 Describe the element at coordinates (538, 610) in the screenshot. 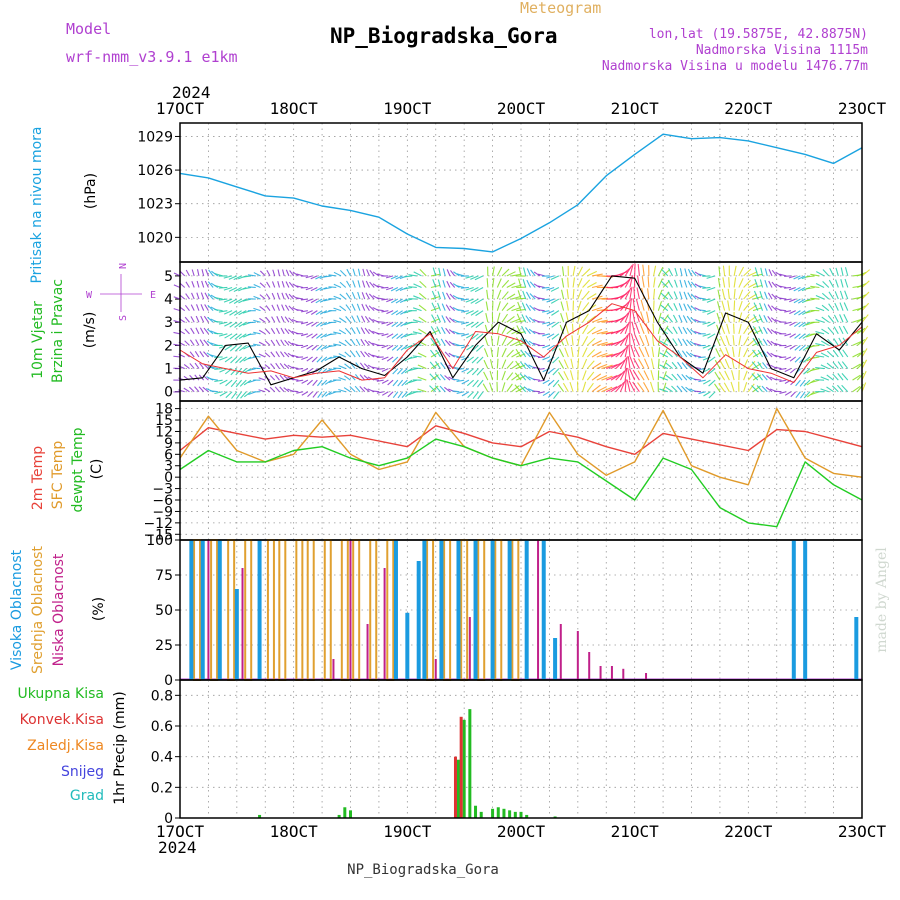

I see `low-cloud-bar` at that location.